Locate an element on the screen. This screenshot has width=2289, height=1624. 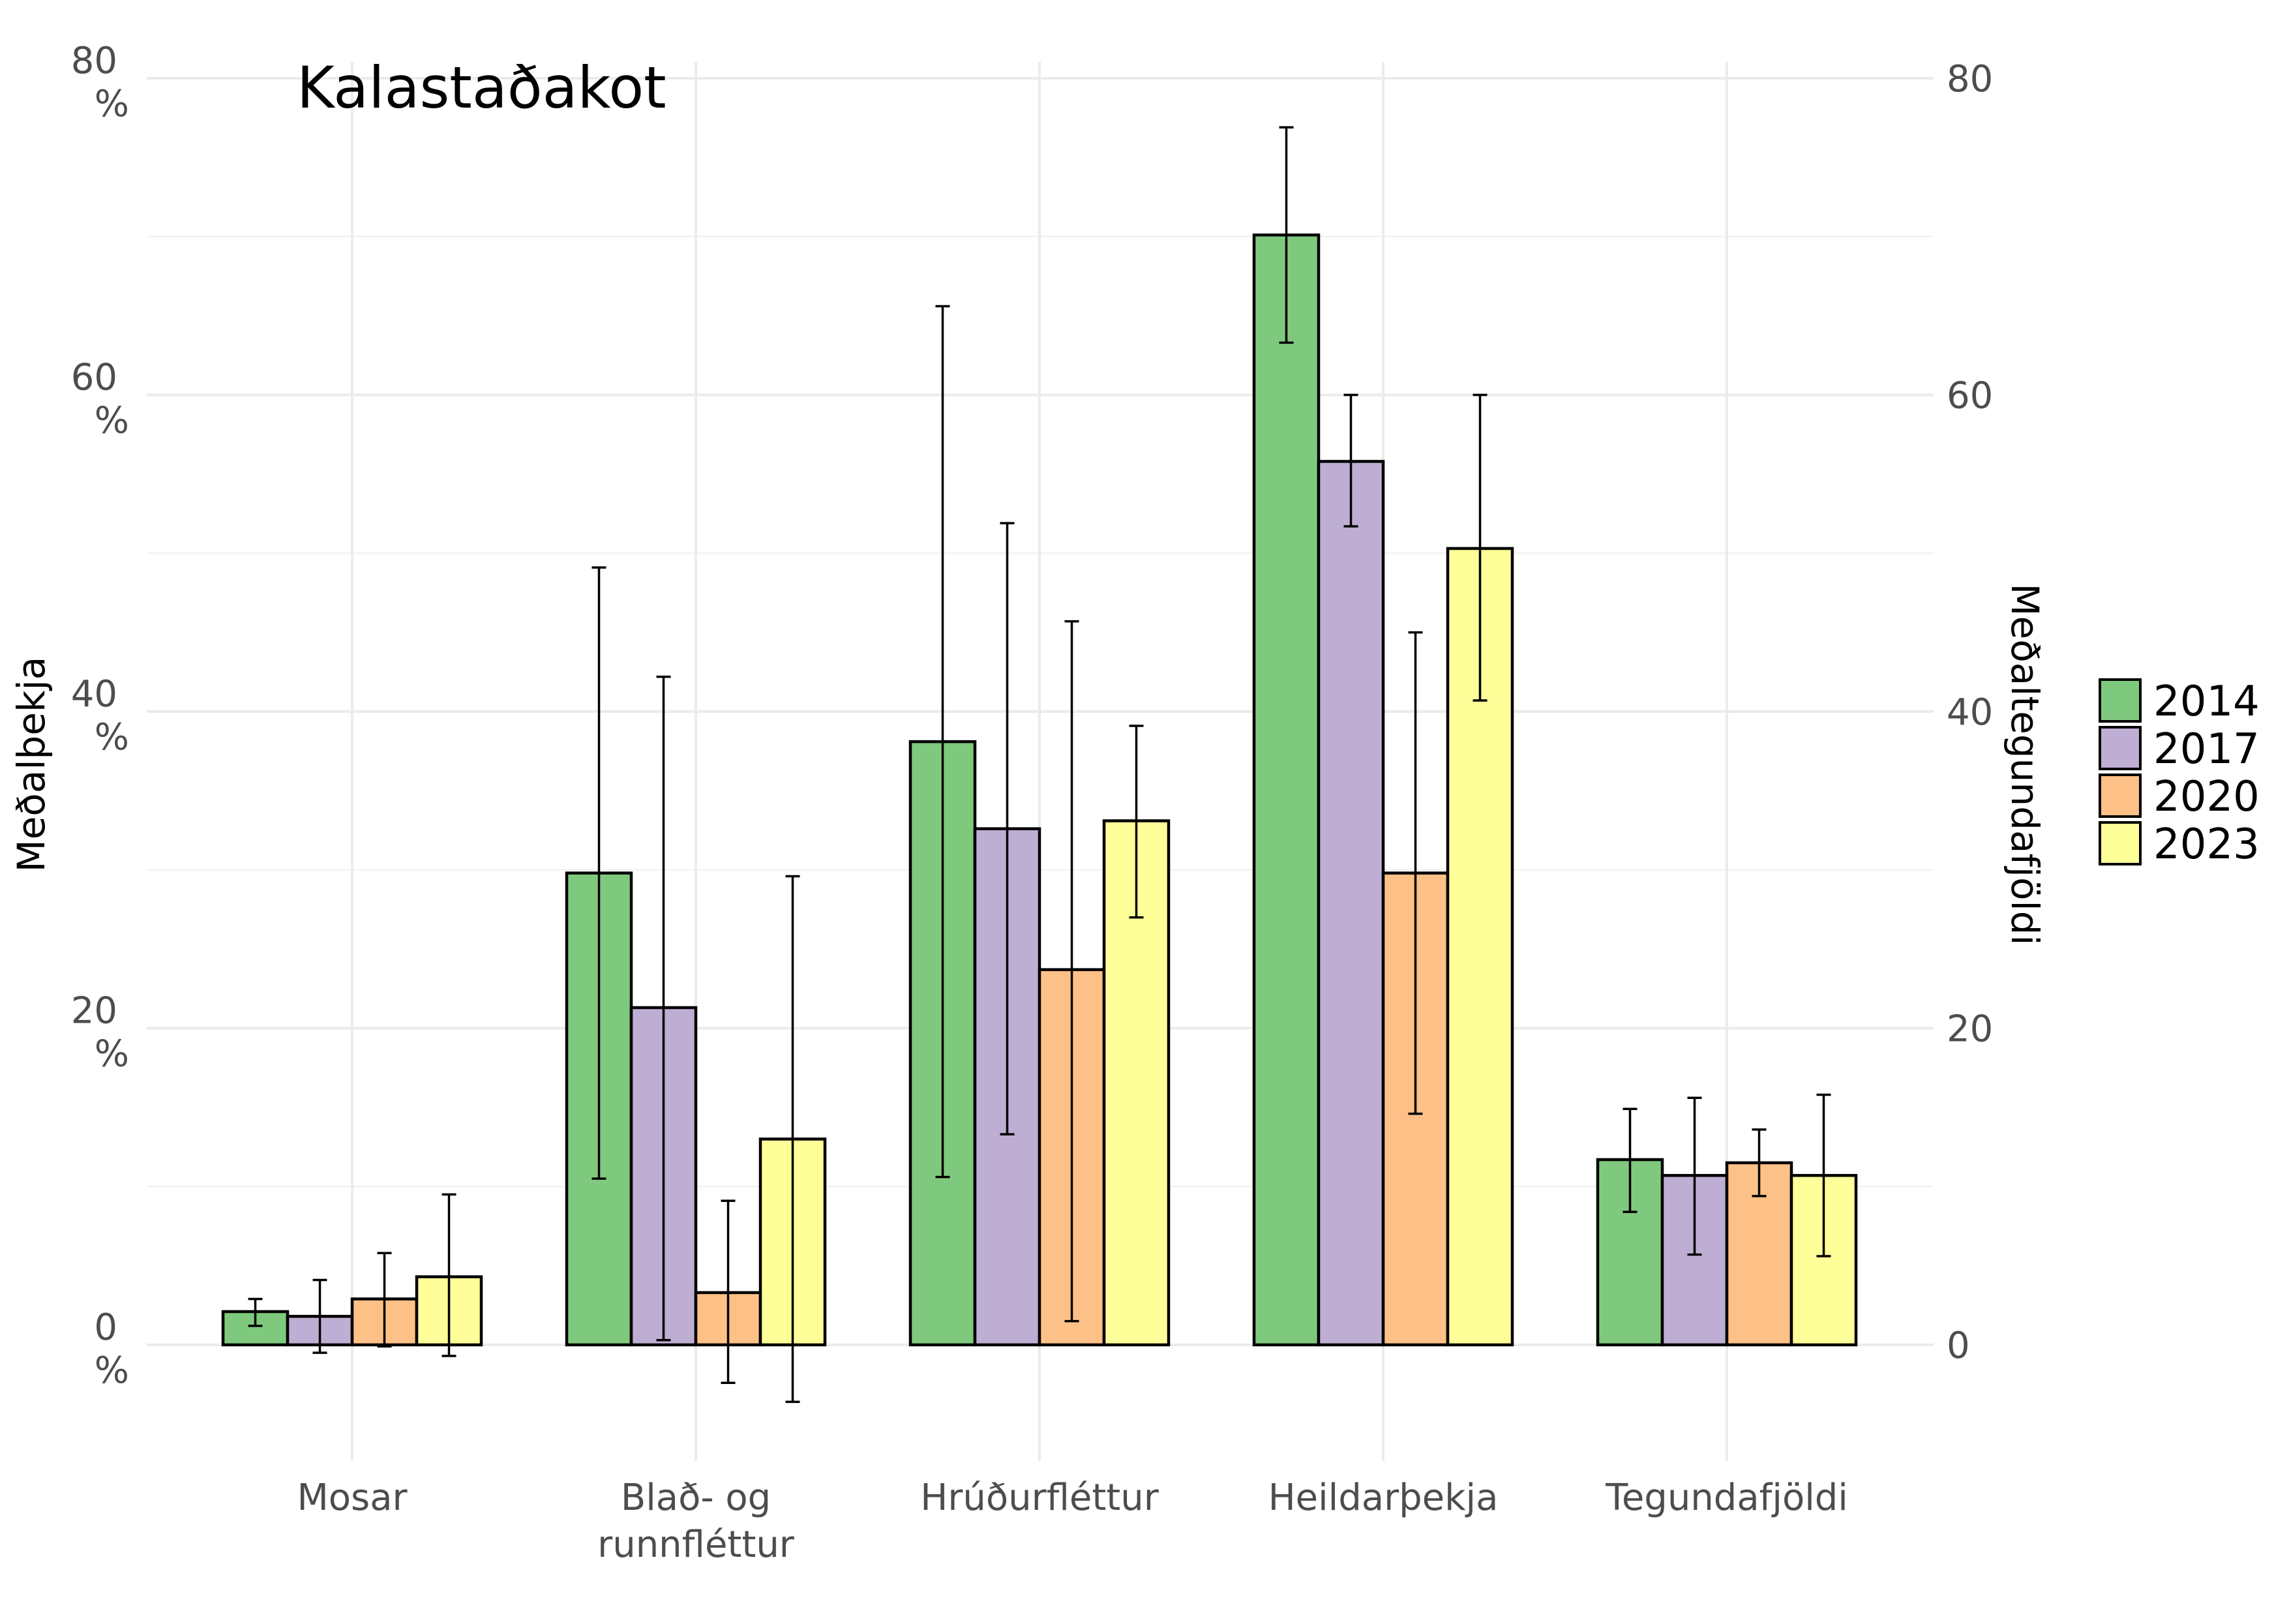
x-tick-3: Heildarþekja is located at coordinates (1383, 1498).